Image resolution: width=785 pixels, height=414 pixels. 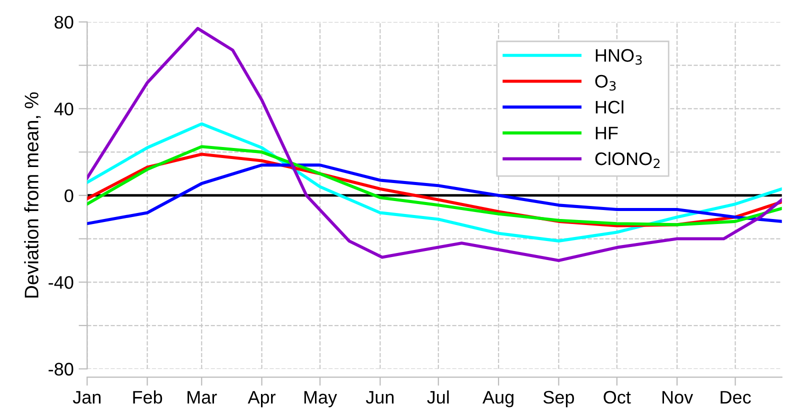 What do you see at coordinates (498, 399) in the screenshot?
I see `x-tick-label: Aug` at bounding box center [498, 399].